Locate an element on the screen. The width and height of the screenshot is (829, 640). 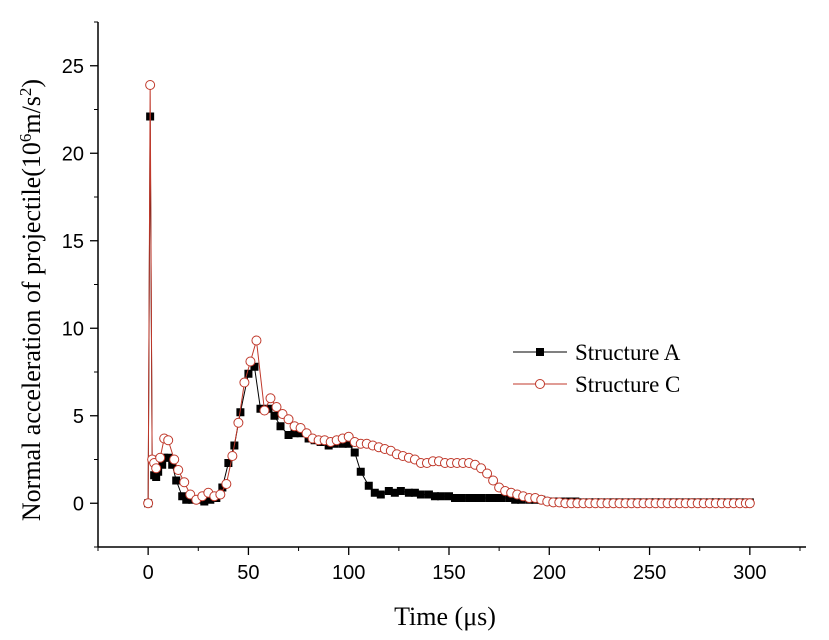
legend-structure-c-swatch-point is located at coordinates (540, 384).